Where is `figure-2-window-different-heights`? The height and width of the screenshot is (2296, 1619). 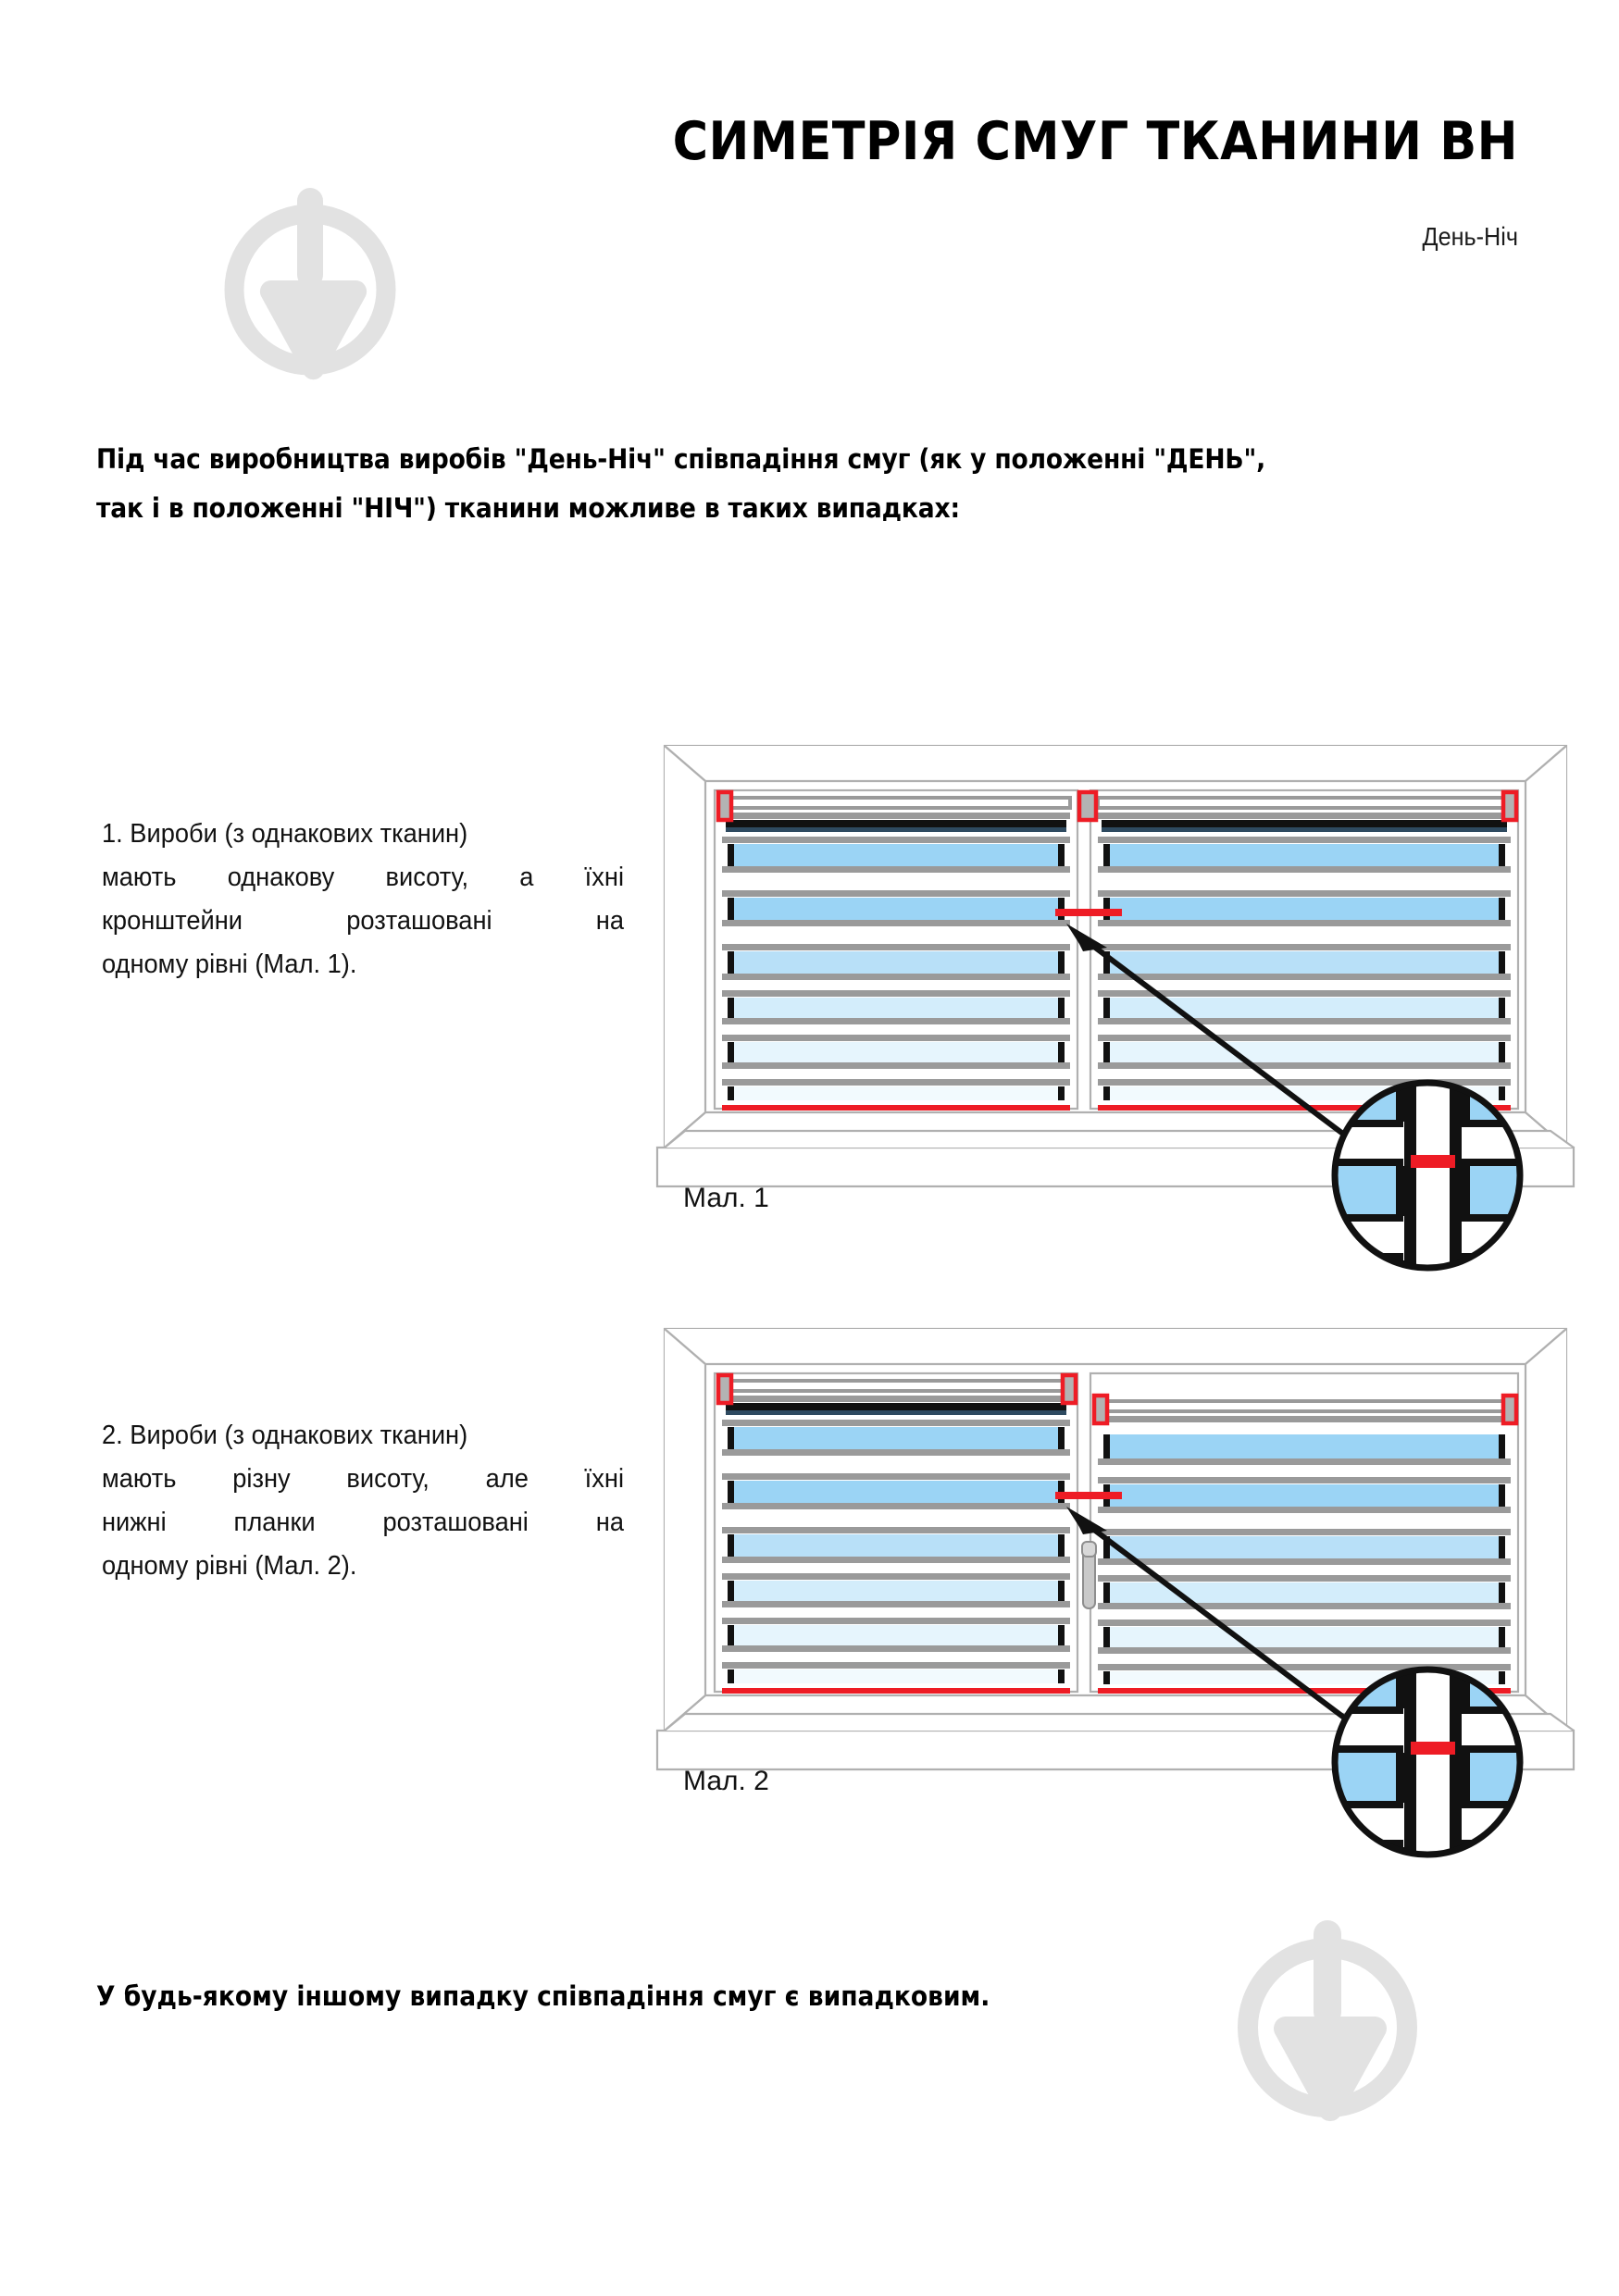
figure-2-window-different-heights is located at coordinates (1116, 1537).